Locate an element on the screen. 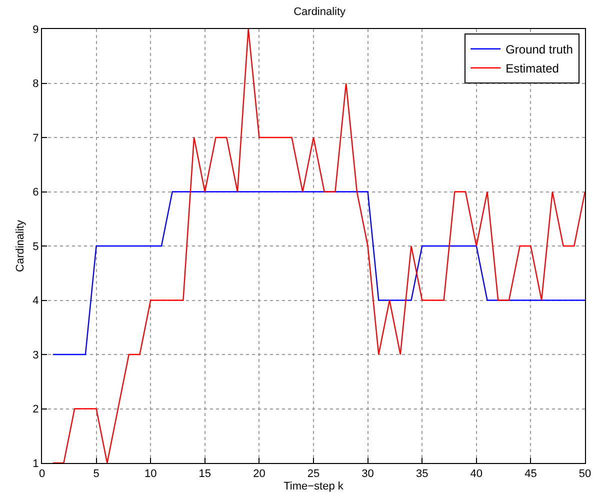  y-tick-label: 5 is located at coordinates (35, 246).